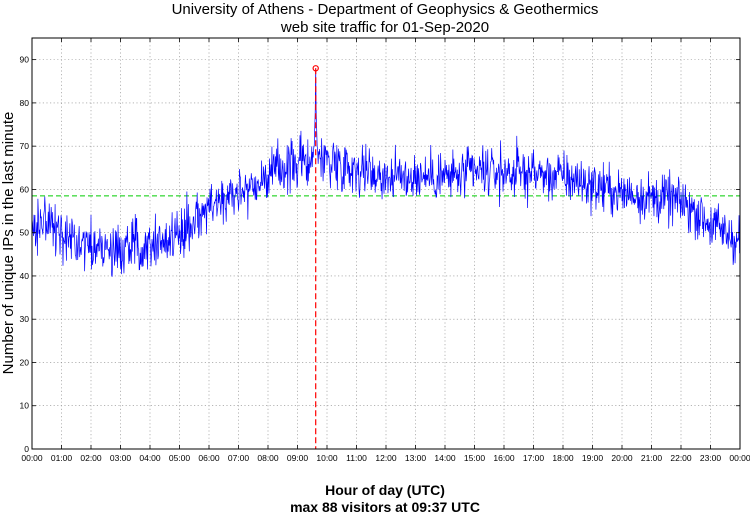  I want to click on y-tick-label: 60, so click(25, 189).